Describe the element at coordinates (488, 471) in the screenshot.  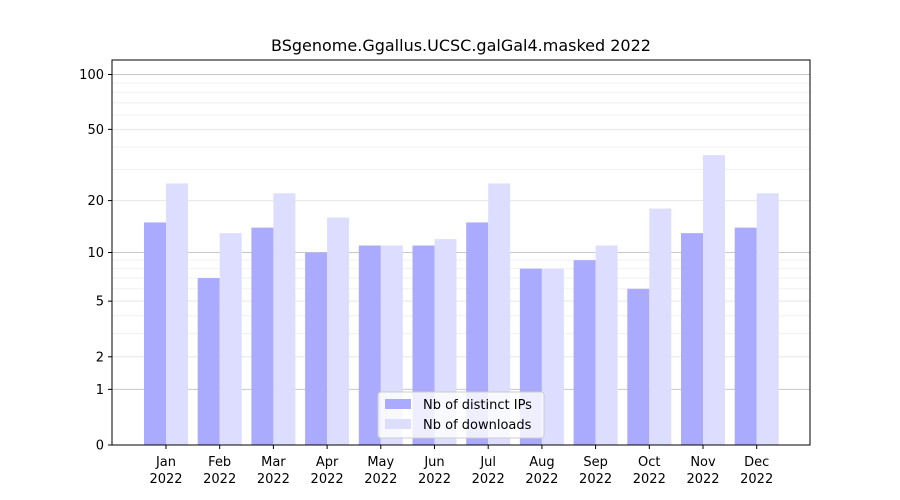
I see `x-tick-label: Jul 2022` at that location.